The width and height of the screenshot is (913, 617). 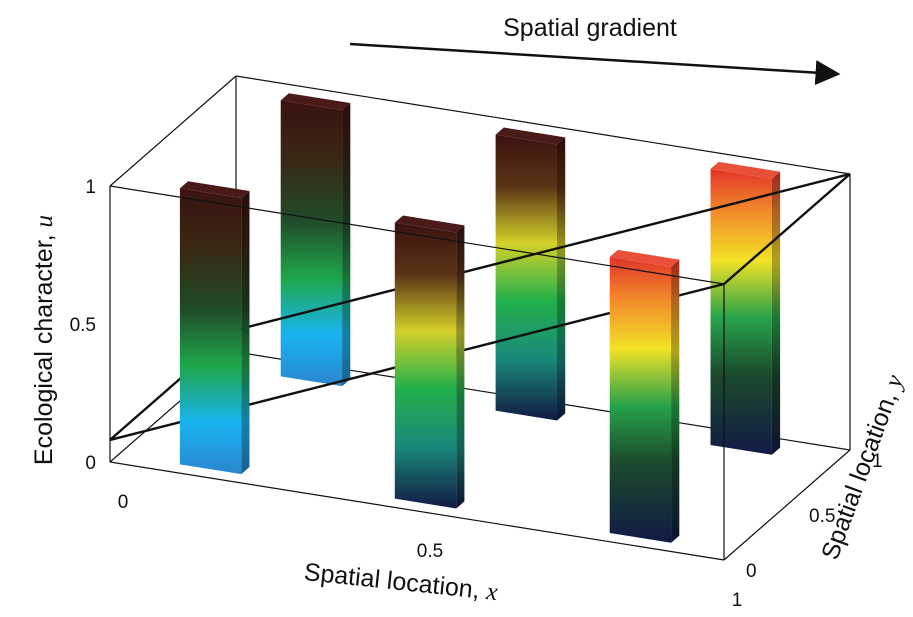 What do you see at coordinates (595, 64) in the screenshot?
I see `gradient-arrow` at bounding box center [595, 64].